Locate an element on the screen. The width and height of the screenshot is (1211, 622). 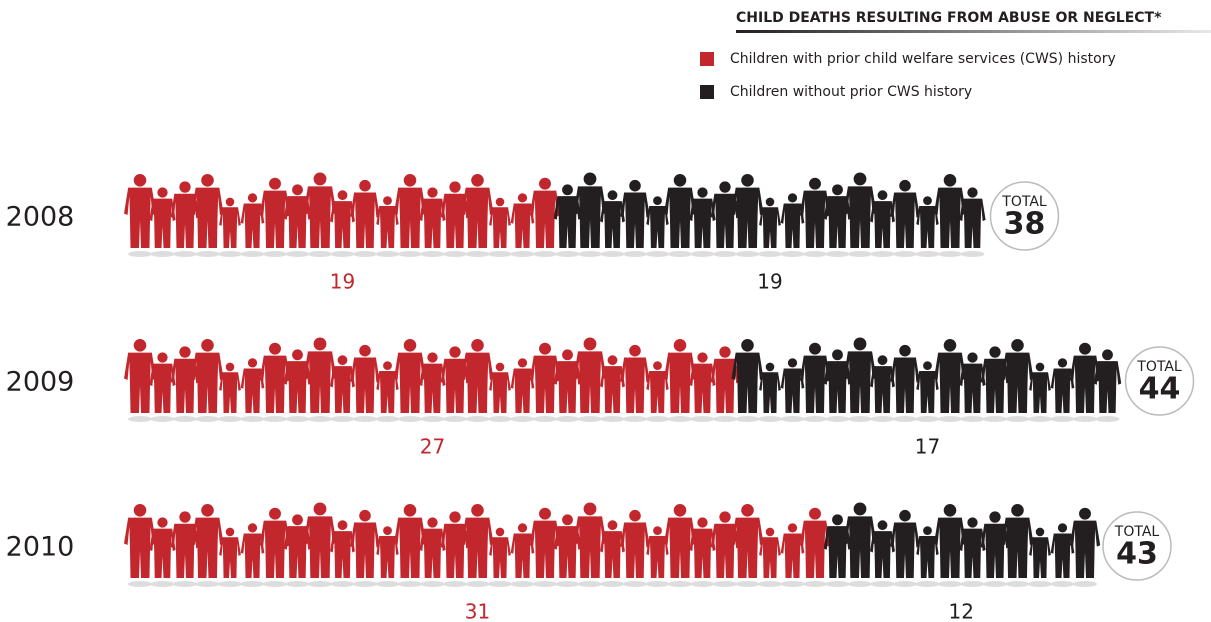
title-rule is located at coordinates (973, 31).